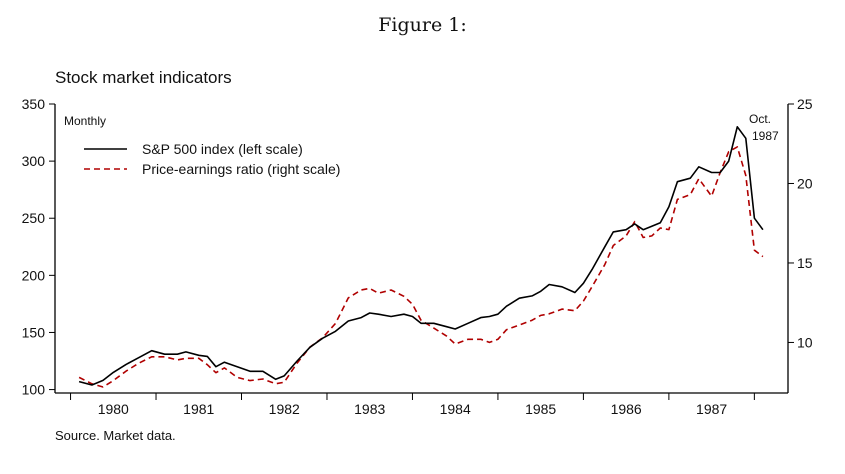 The width and height of the screenshot is (845, 474). Describe the element at coordinates (711, 409) in the screenshot. I see `x-tick-label: 1987` at that location.